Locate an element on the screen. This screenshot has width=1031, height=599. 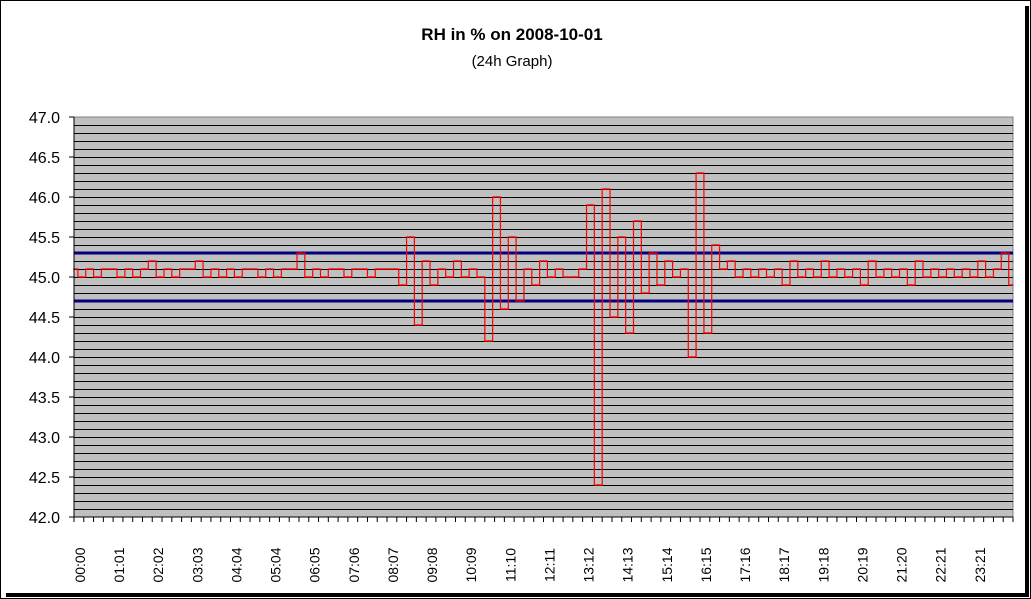
y-tick-label: 42.0 is located at coordinates (44, 518).